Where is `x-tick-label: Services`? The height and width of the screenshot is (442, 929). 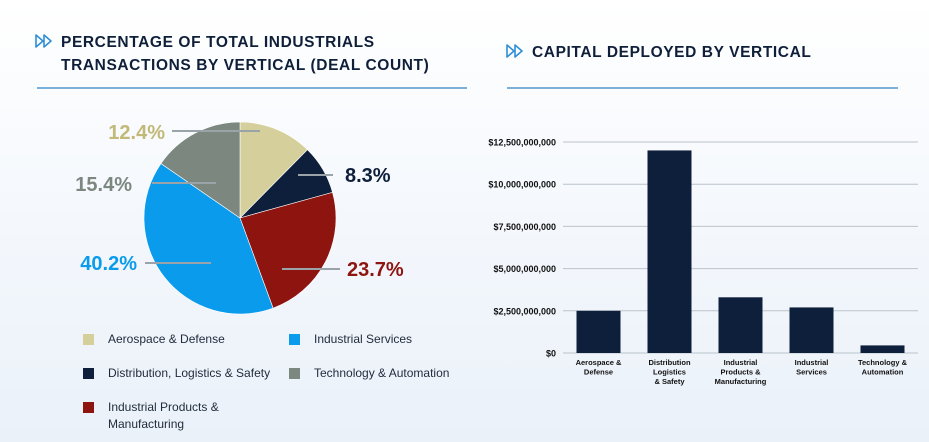
x-tick-label: Services is located at coordinates (811, 372).